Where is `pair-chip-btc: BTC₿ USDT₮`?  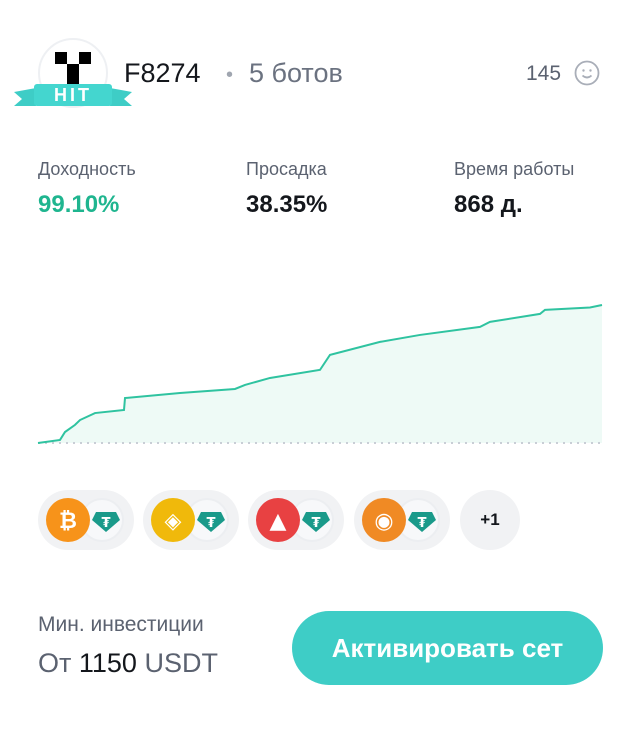
pair-chip-btc: BTC₿ USDT₮ is located at coordinates (86, 520).